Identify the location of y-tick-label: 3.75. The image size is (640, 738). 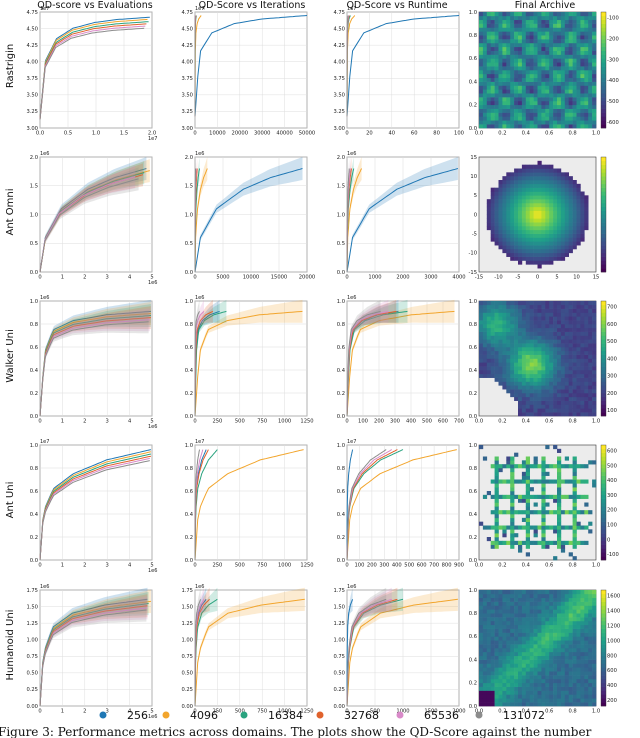
(32, 79).